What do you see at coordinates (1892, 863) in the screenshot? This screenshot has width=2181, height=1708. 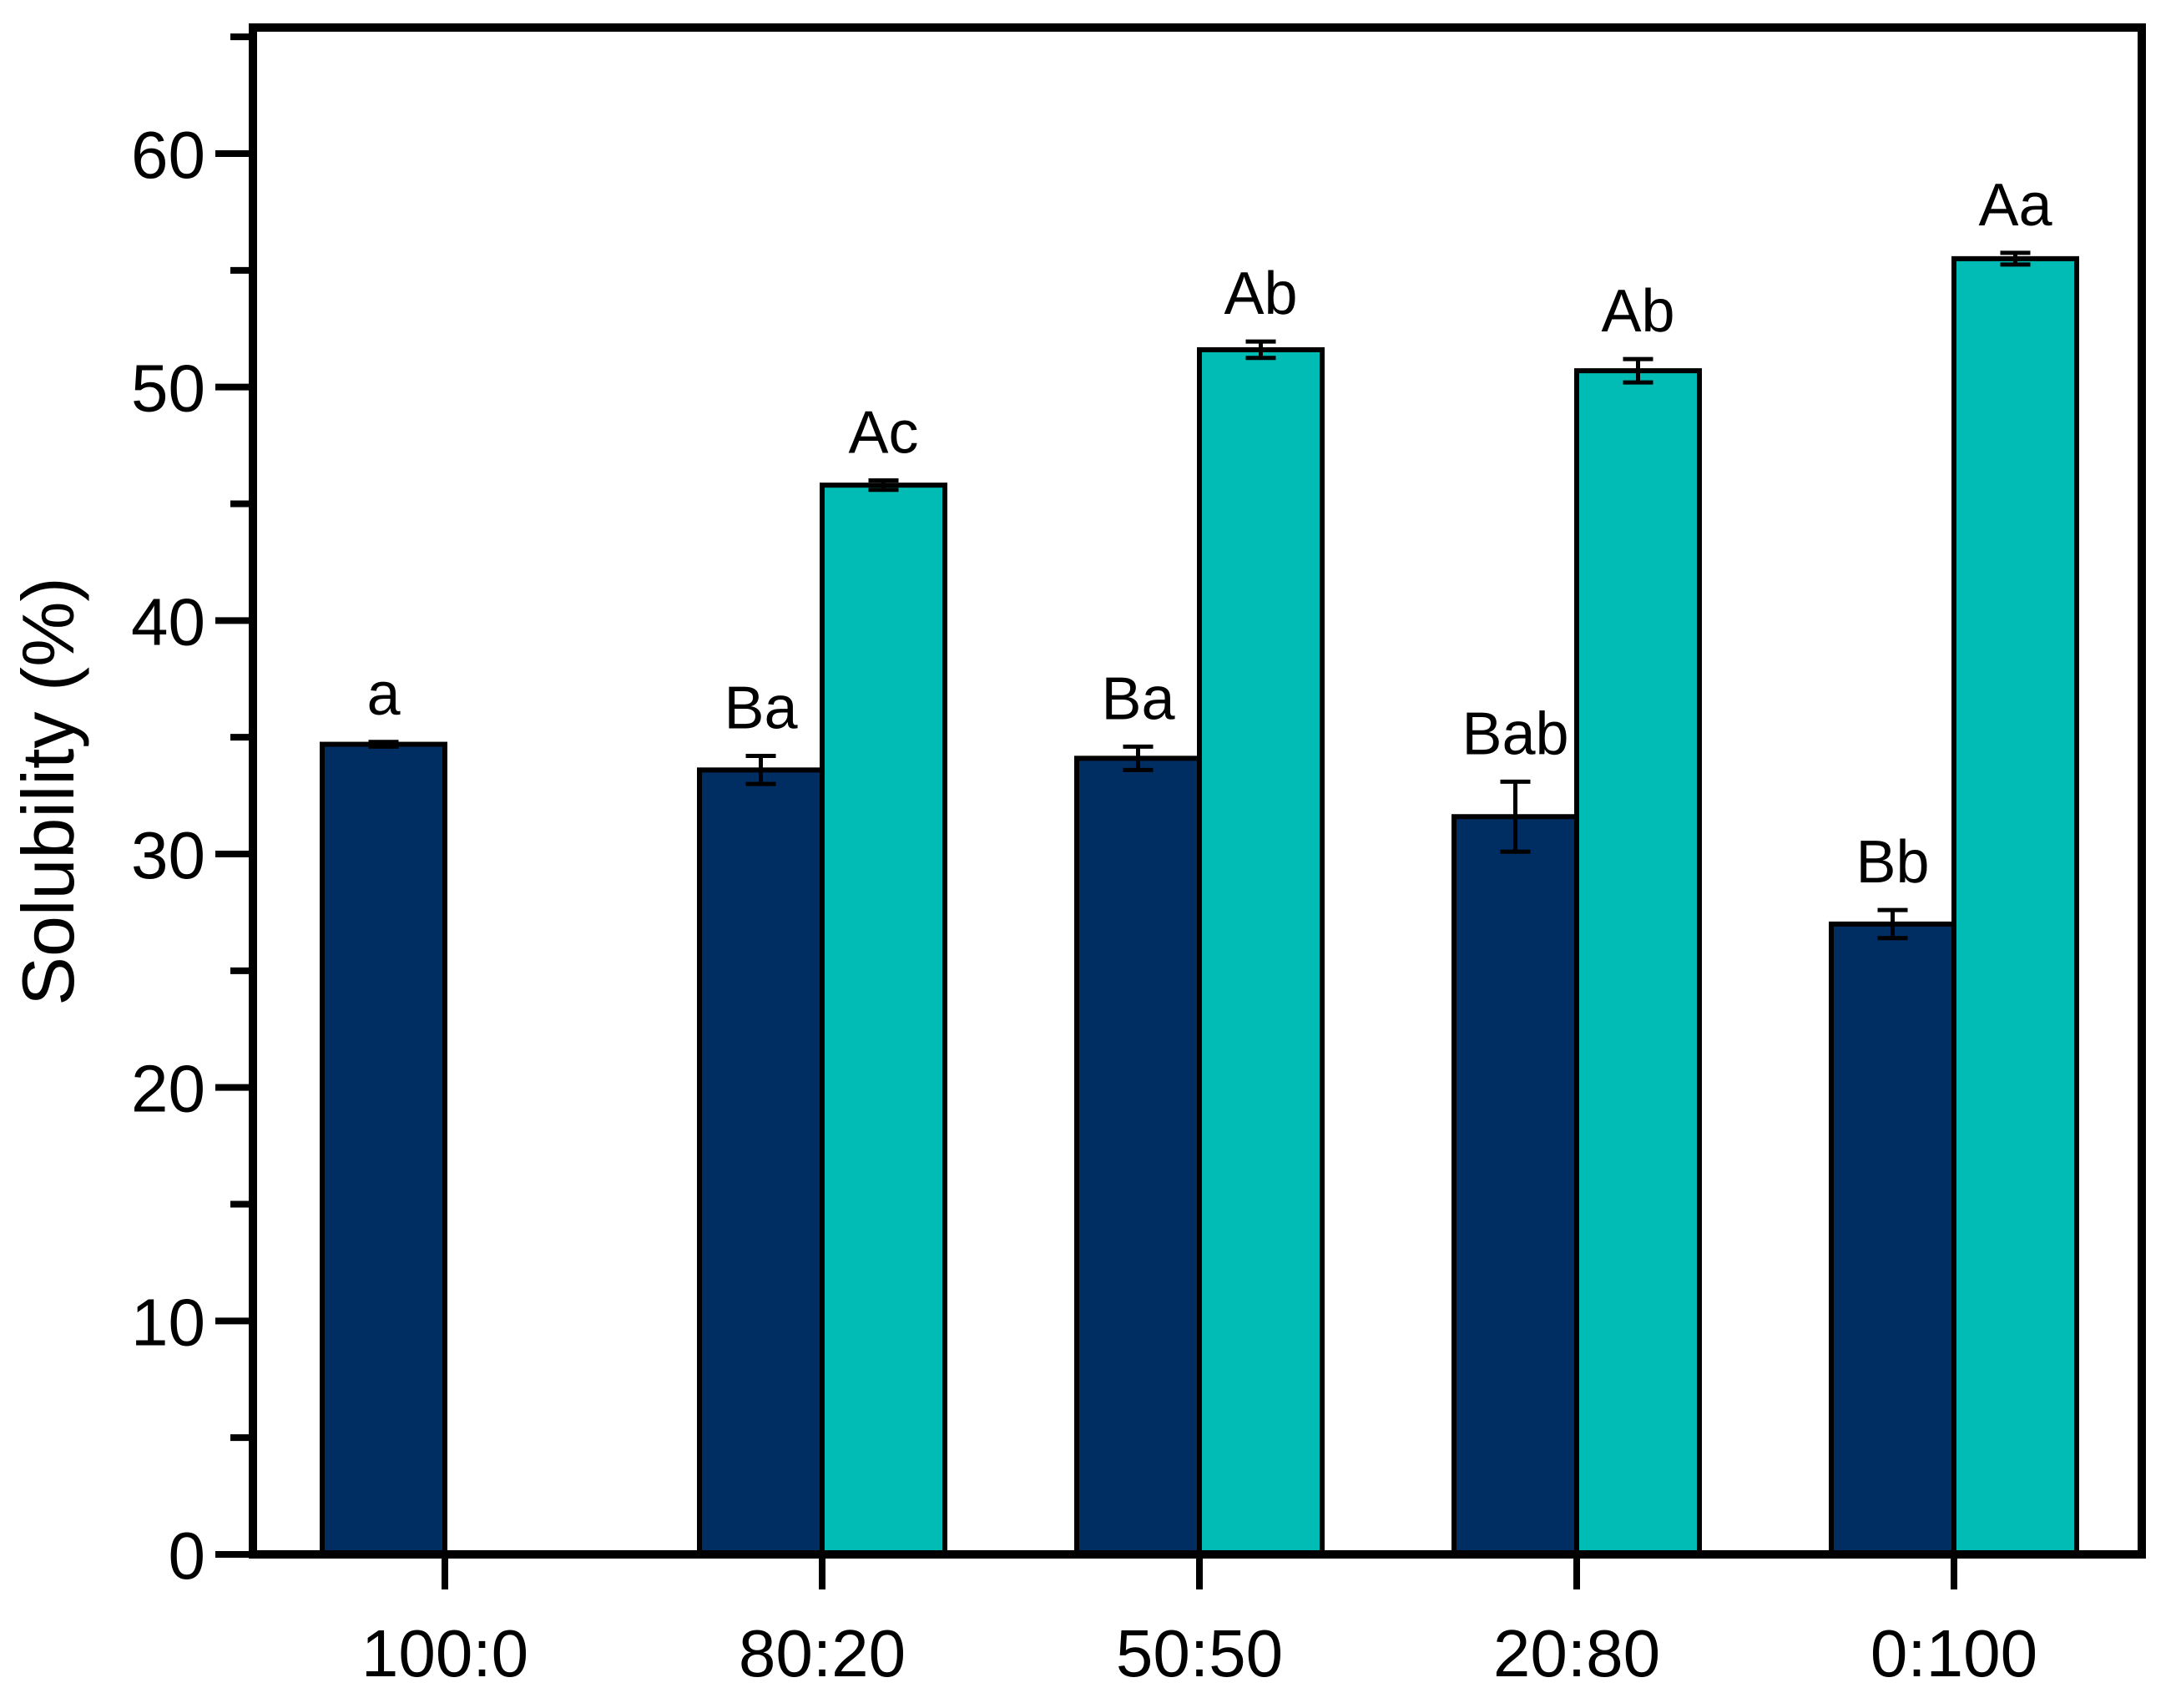 I see `significance-label-Bb-0:100: Bb` at bounding box center [1892, 863].